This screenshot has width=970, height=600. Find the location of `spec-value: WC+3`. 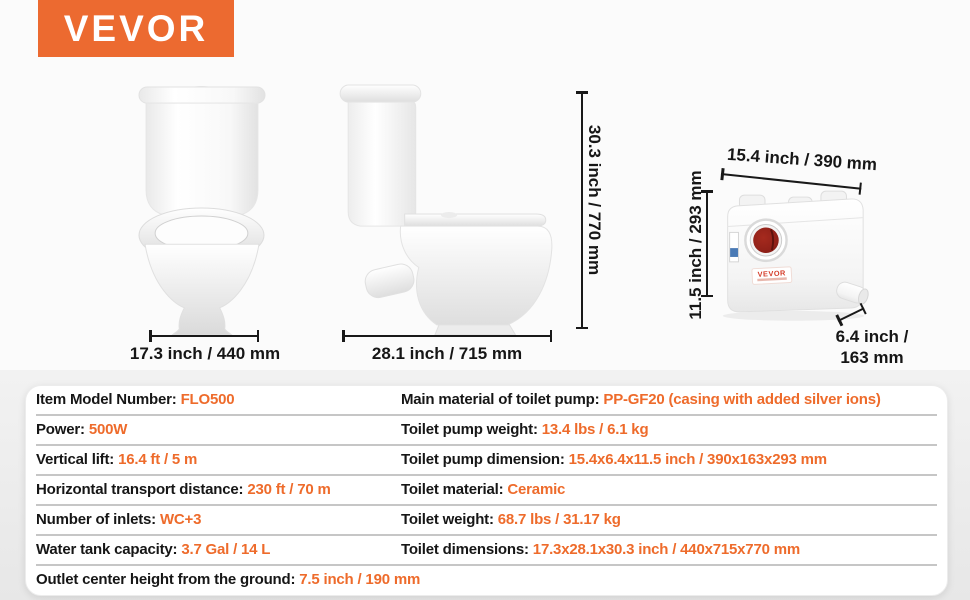

spec-value: WC+3 is located at coordinates (180, 519).